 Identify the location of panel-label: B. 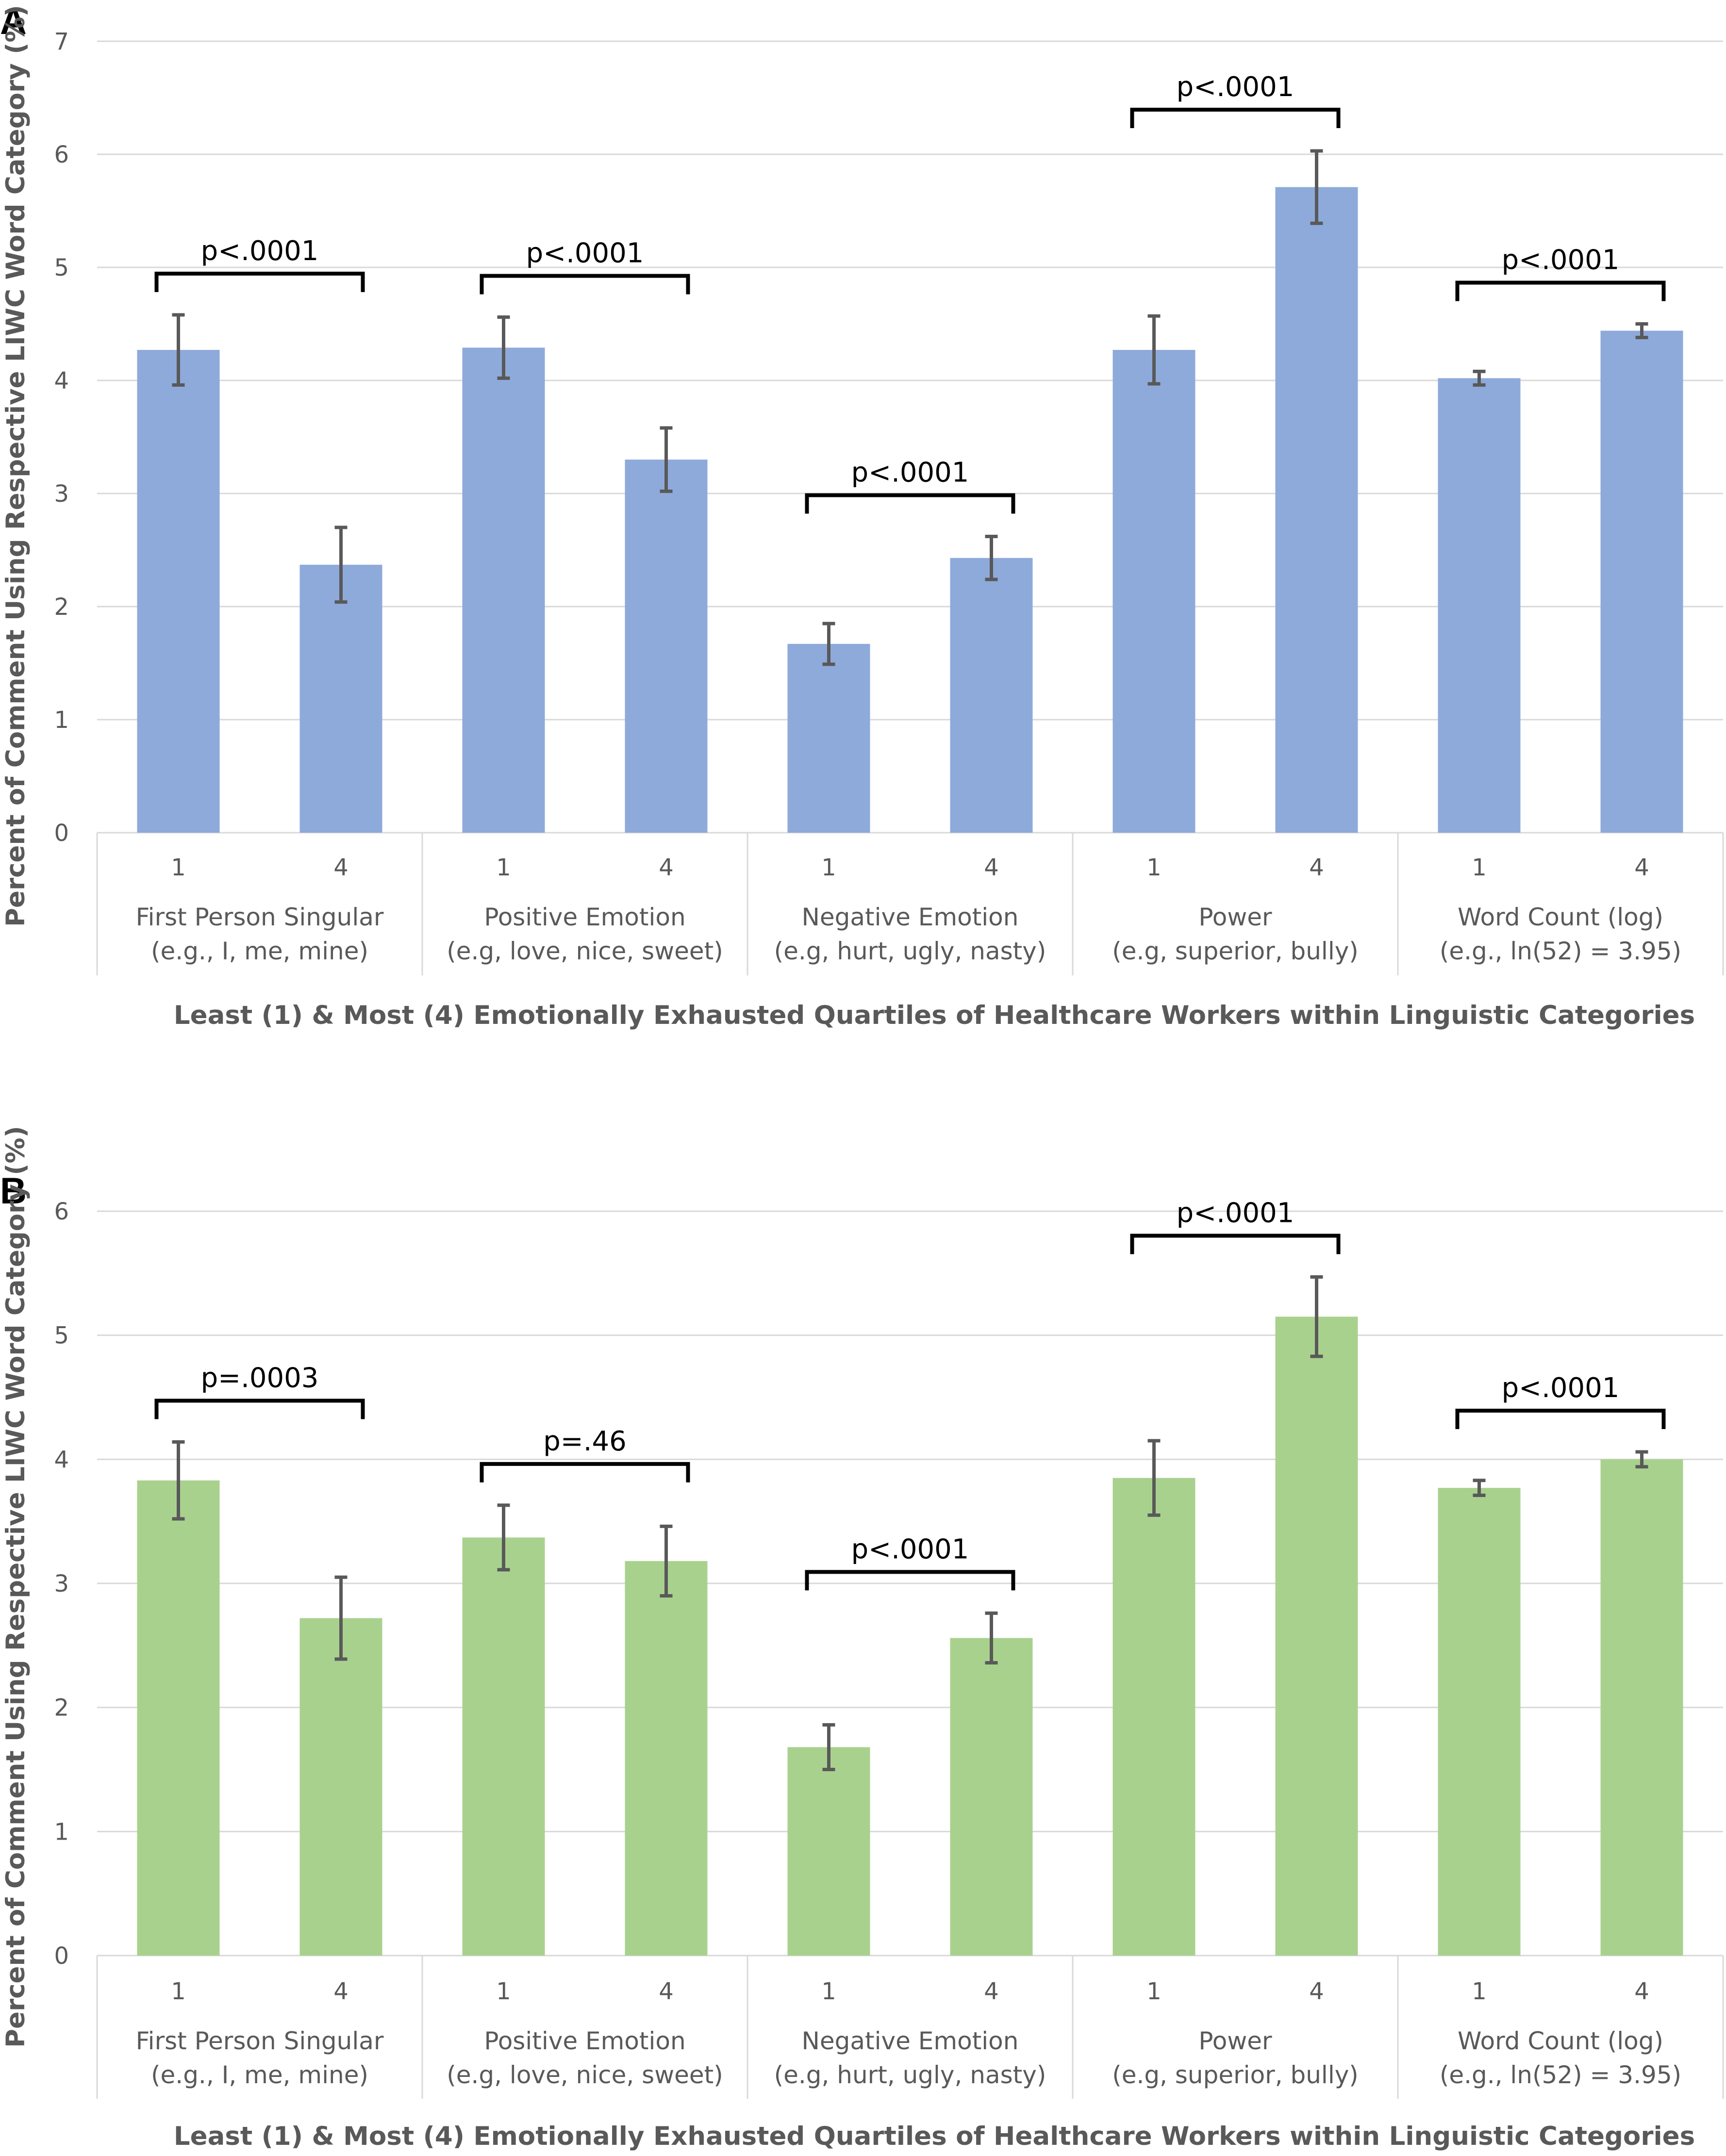
(13, 1191).